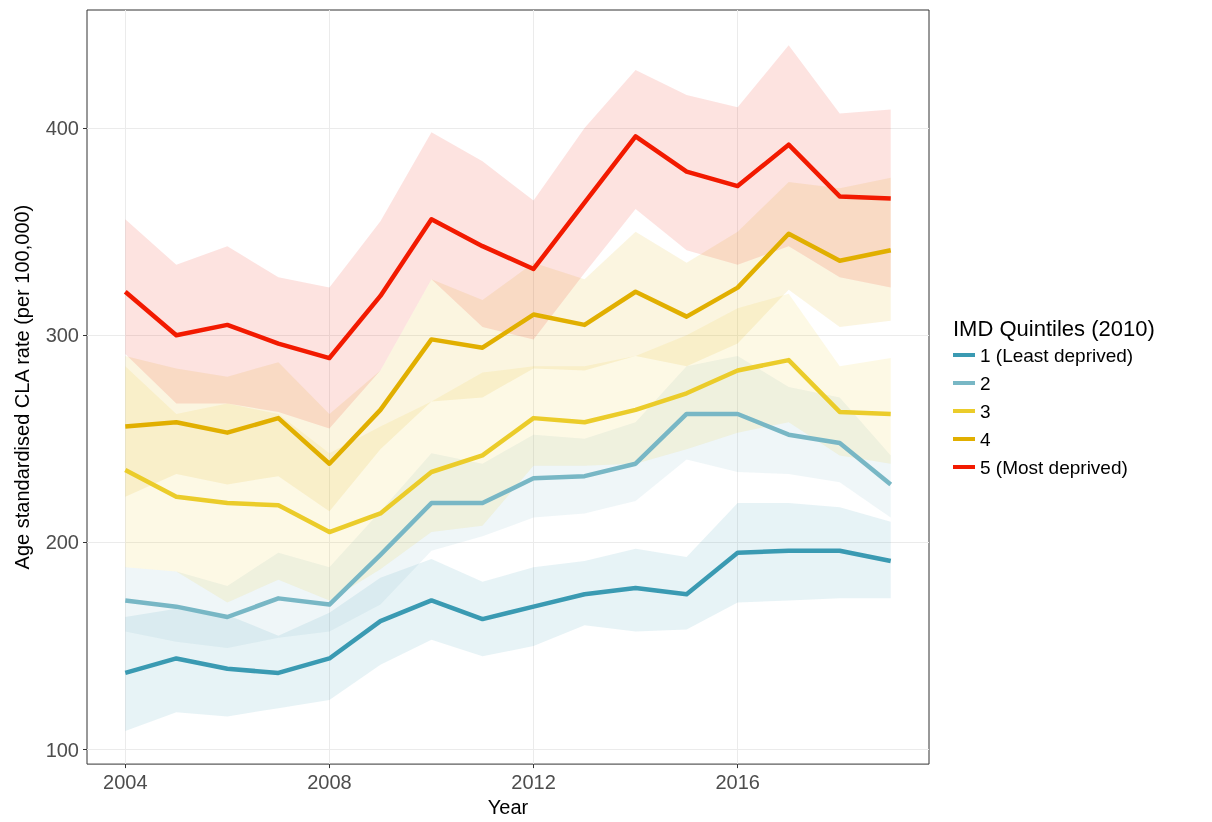  Describe the element at coordinates (329, 782) in the screenshot. I see `x-tick-label: 2008` at that location.